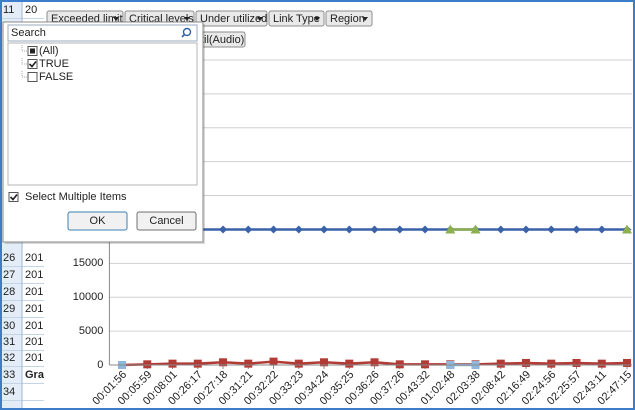 The height and width of the screenshot is (410, 635). I want to click on search-placeholder: Search, so click(28, 33).